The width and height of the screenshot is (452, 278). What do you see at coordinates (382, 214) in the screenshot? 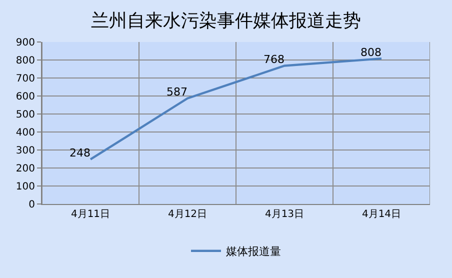
I see `x-tick-label: 4月14日` at bounding box center [382, 214].